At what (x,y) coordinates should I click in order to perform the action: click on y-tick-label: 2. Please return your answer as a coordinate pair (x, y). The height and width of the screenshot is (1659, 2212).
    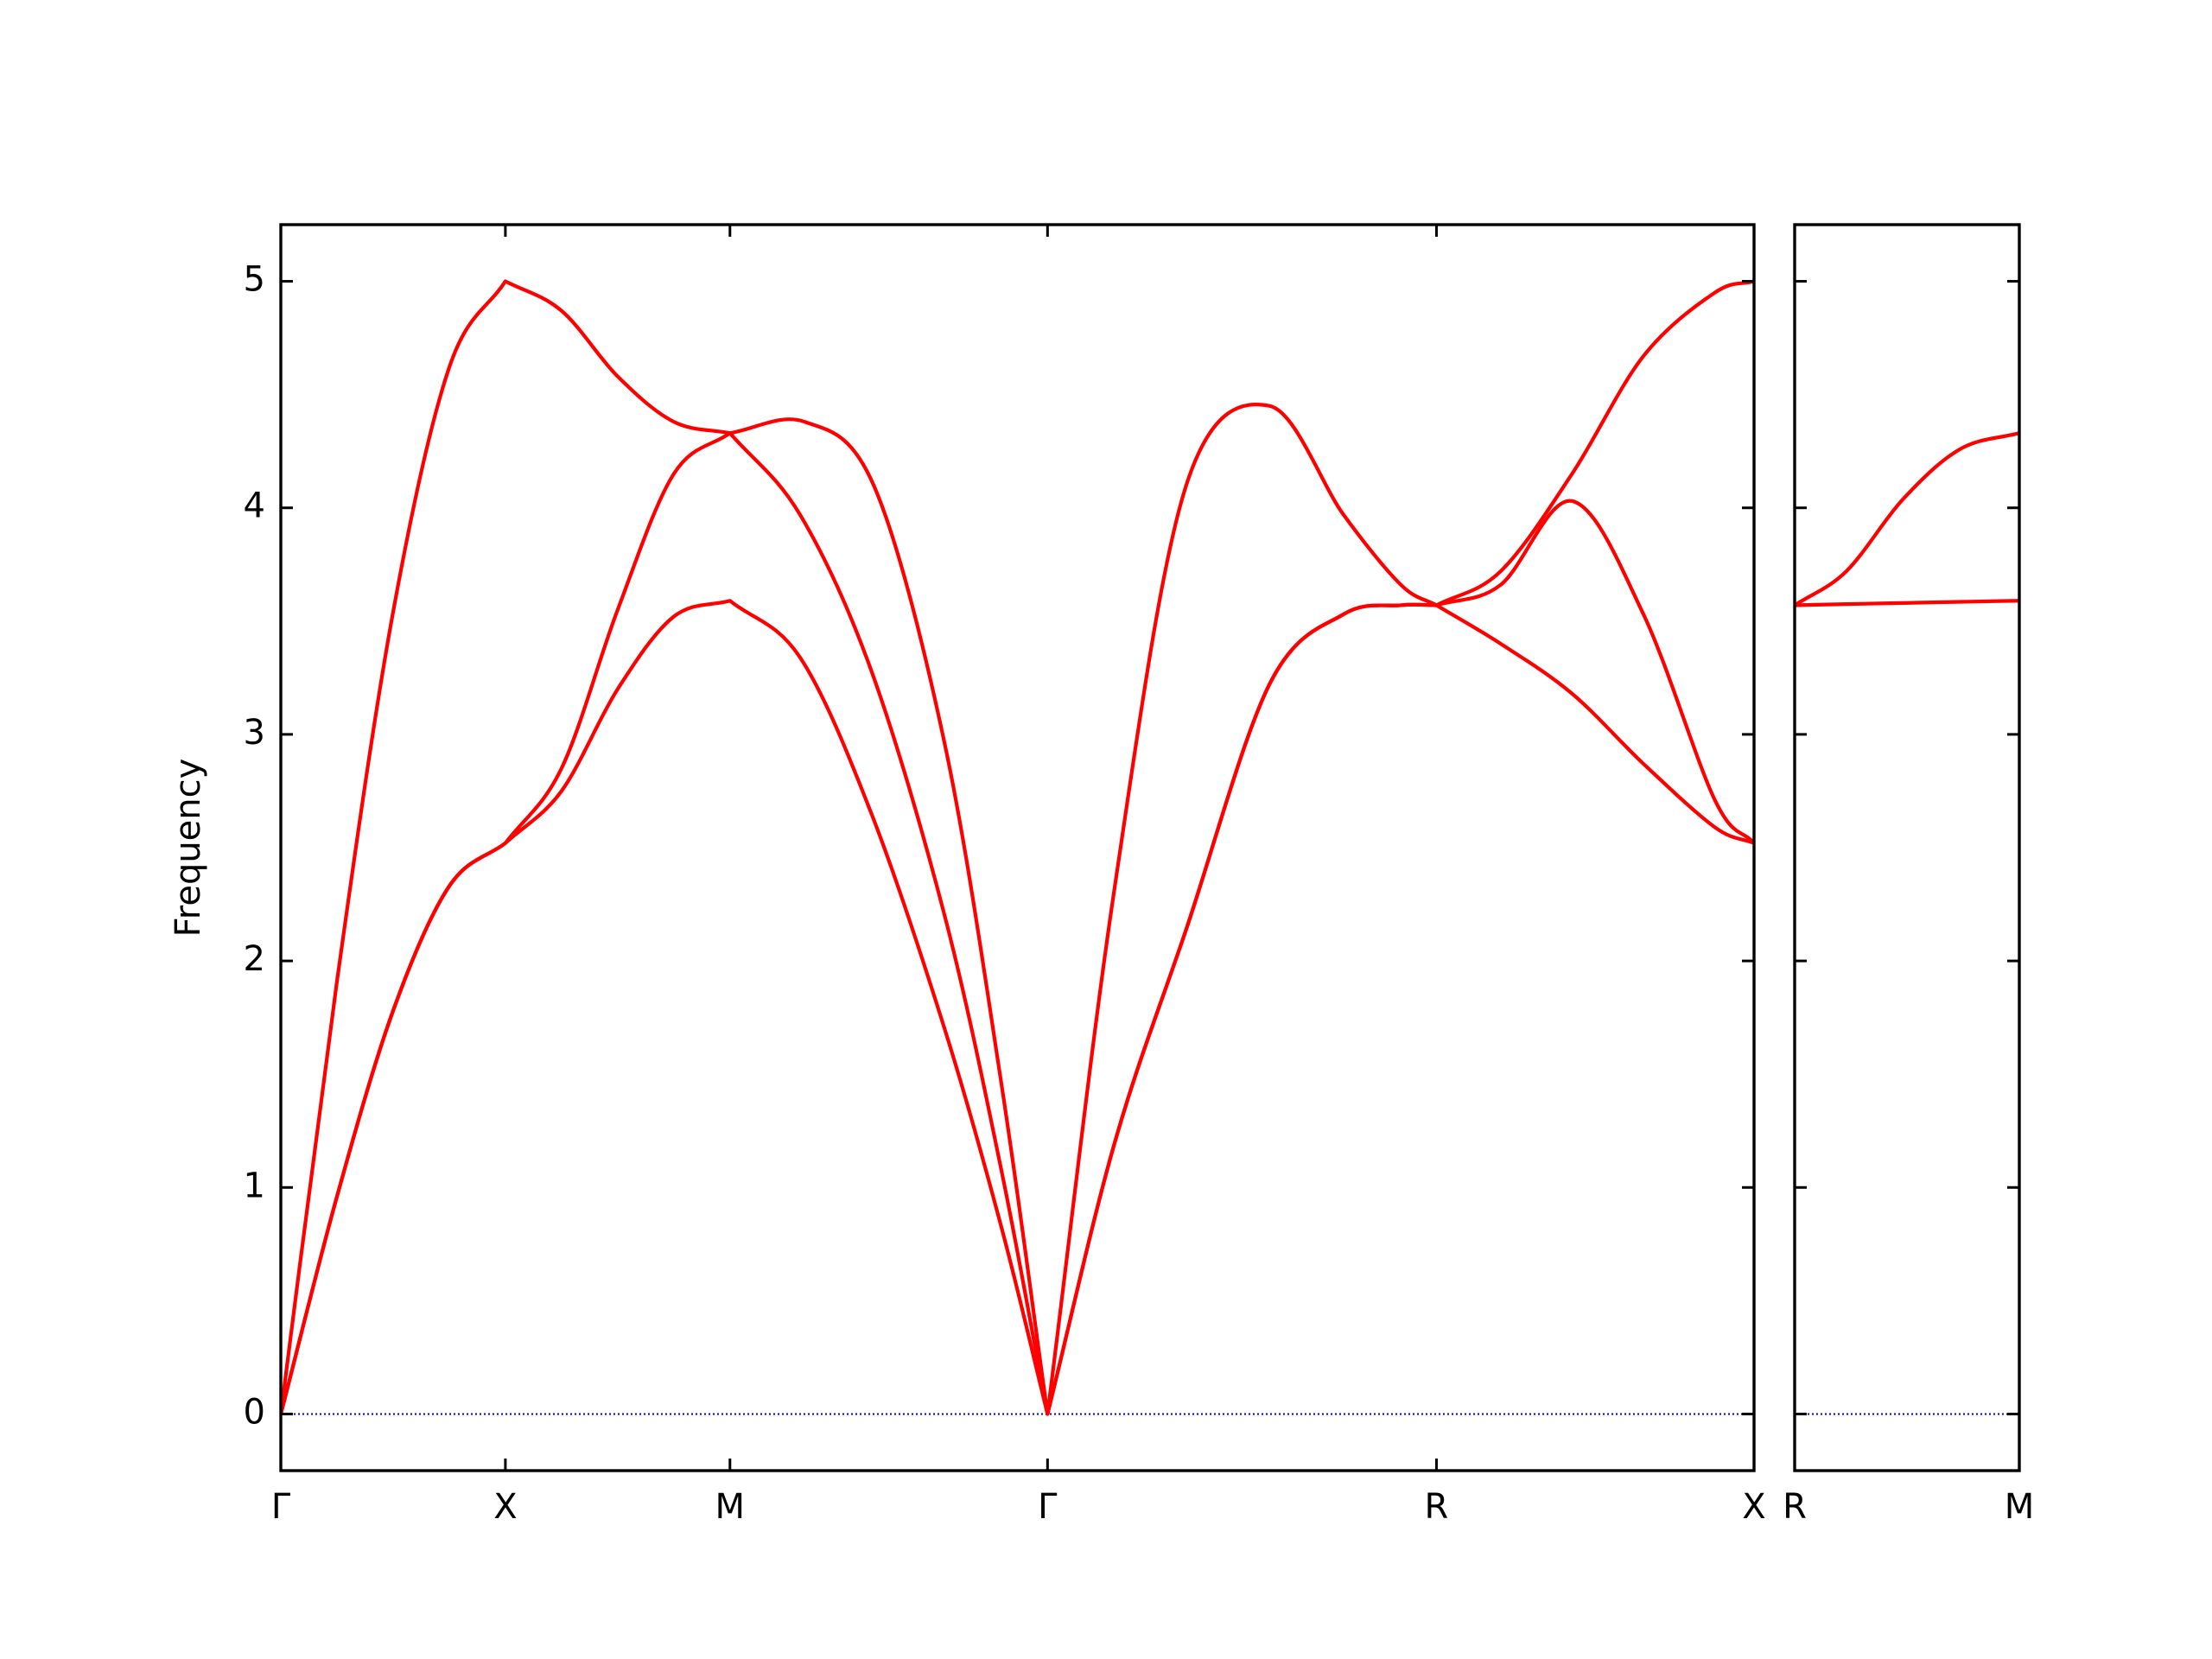
    Looking at the image, I should click on (254, 959).